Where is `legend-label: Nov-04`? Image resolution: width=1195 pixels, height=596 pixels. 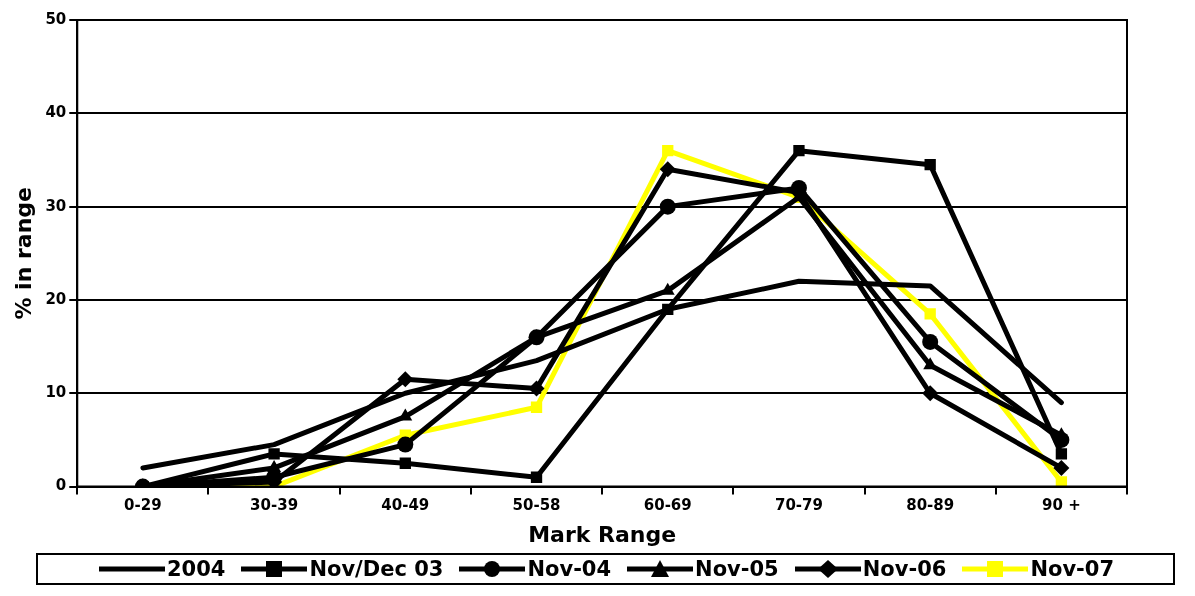
legend-label: Nov-04 is located at coordinates (569, 569).